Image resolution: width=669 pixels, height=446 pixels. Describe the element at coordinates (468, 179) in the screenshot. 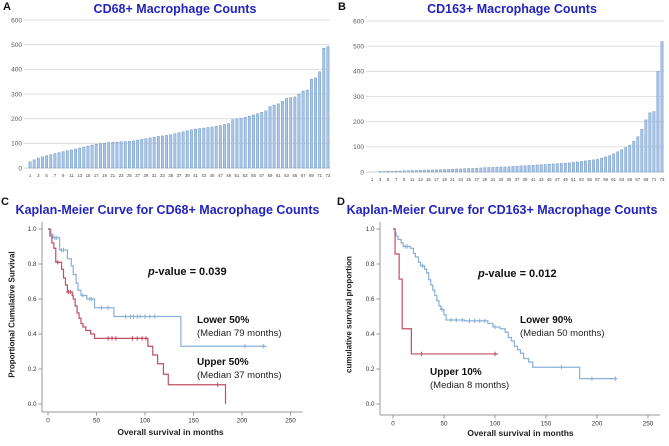

I see `svg-text: 25` at that location.